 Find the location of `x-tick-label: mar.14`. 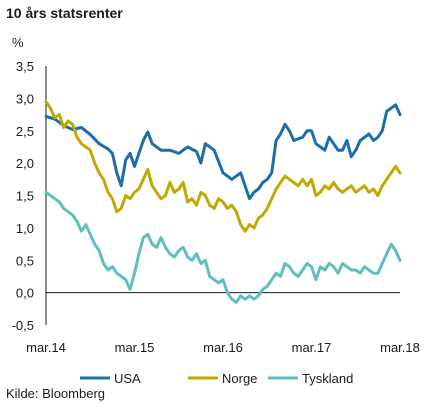

x-tick-label: mar.14 is located at coordinates (46, 347).